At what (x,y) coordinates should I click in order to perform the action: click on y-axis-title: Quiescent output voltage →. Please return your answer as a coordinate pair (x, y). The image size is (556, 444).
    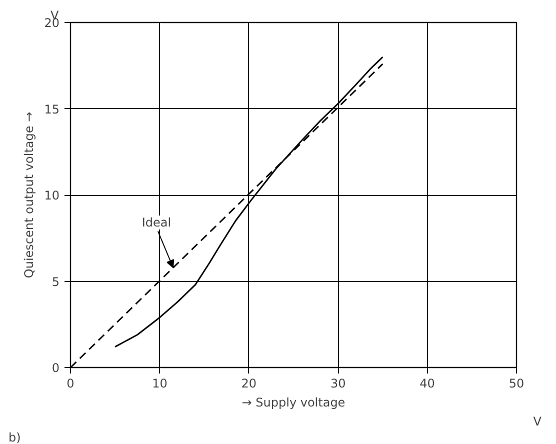
    Looking at the image, I should click on (29, 195).